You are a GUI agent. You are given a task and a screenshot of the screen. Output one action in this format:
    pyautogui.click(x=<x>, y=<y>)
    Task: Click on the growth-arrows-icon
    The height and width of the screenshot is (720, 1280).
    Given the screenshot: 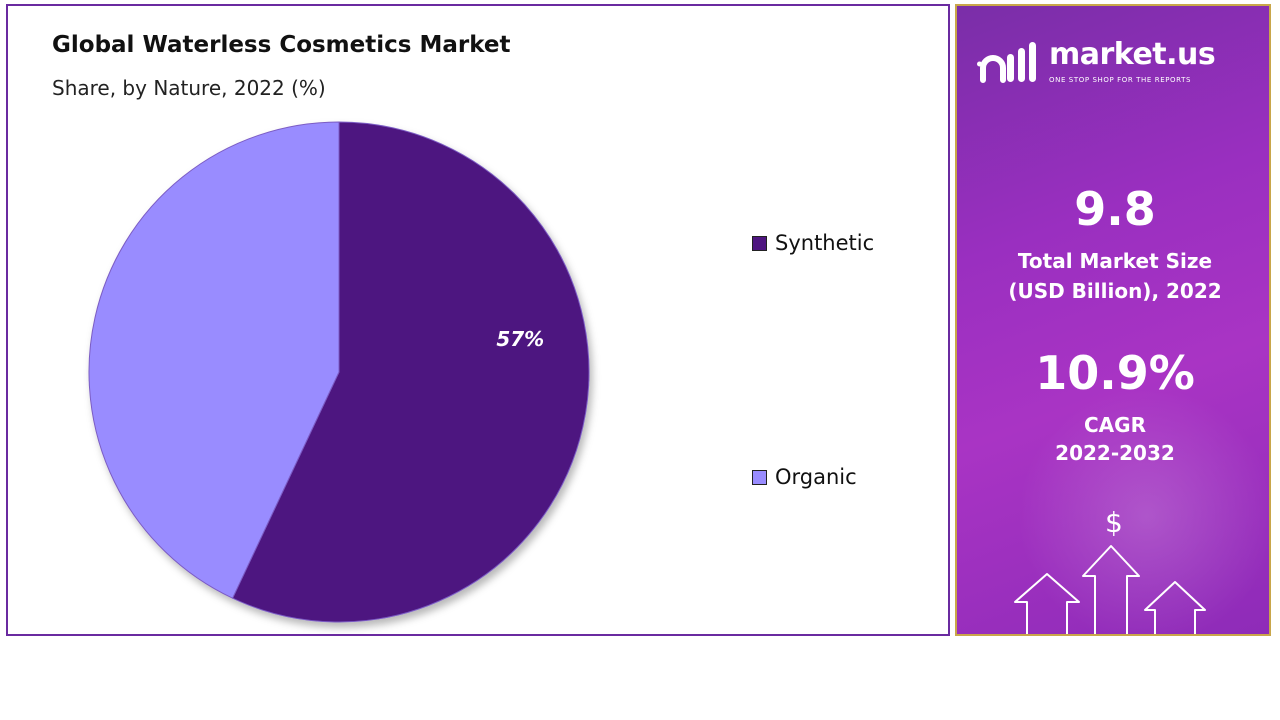 What is the action you would take?
    pyautogui.click(x=1110, y=589)
    